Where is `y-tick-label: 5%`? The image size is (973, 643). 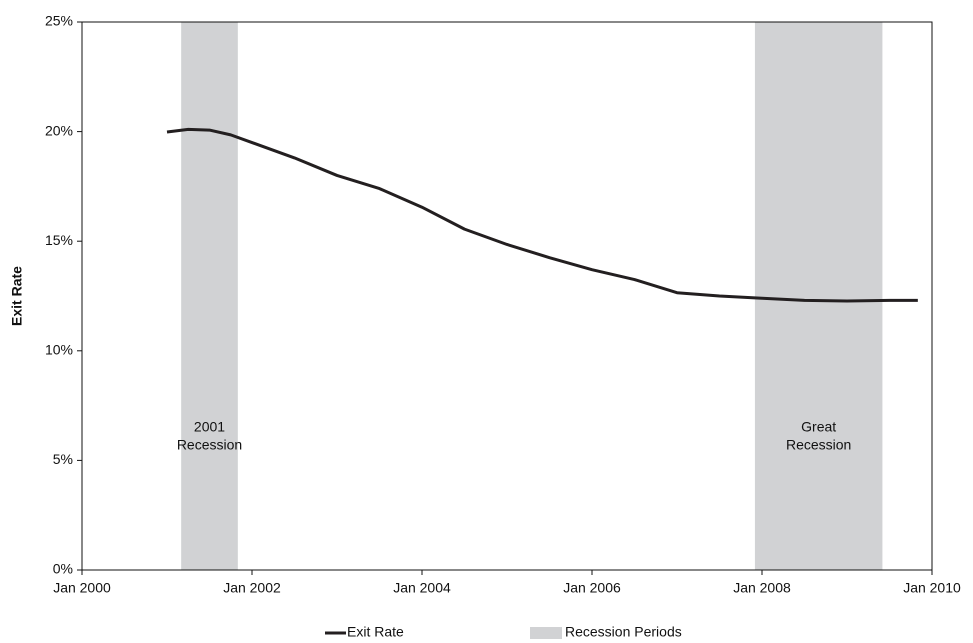 y-tick-label: 5% is located at coordinates (63, 459).